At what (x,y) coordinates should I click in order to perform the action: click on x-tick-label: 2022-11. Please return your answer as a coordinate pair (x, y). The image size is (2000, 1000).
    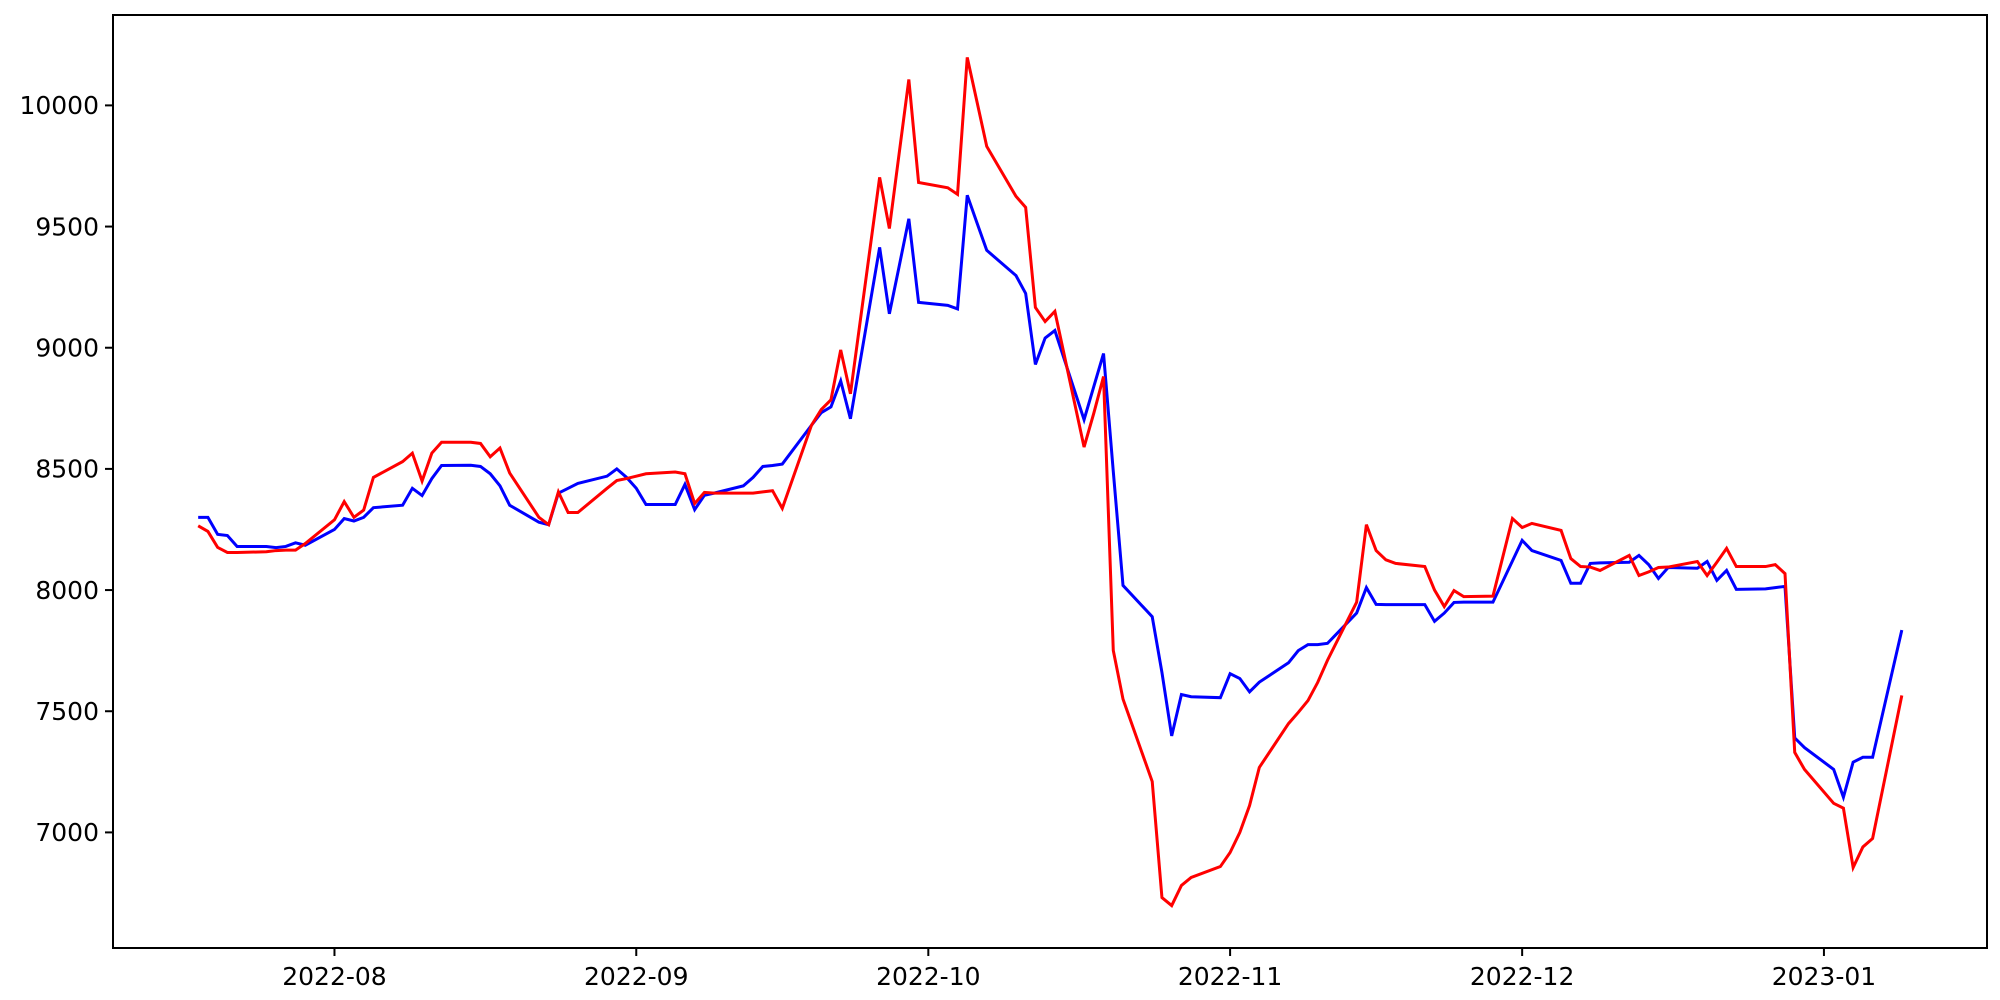
    Looking at the image, I should click on (1230, 976).